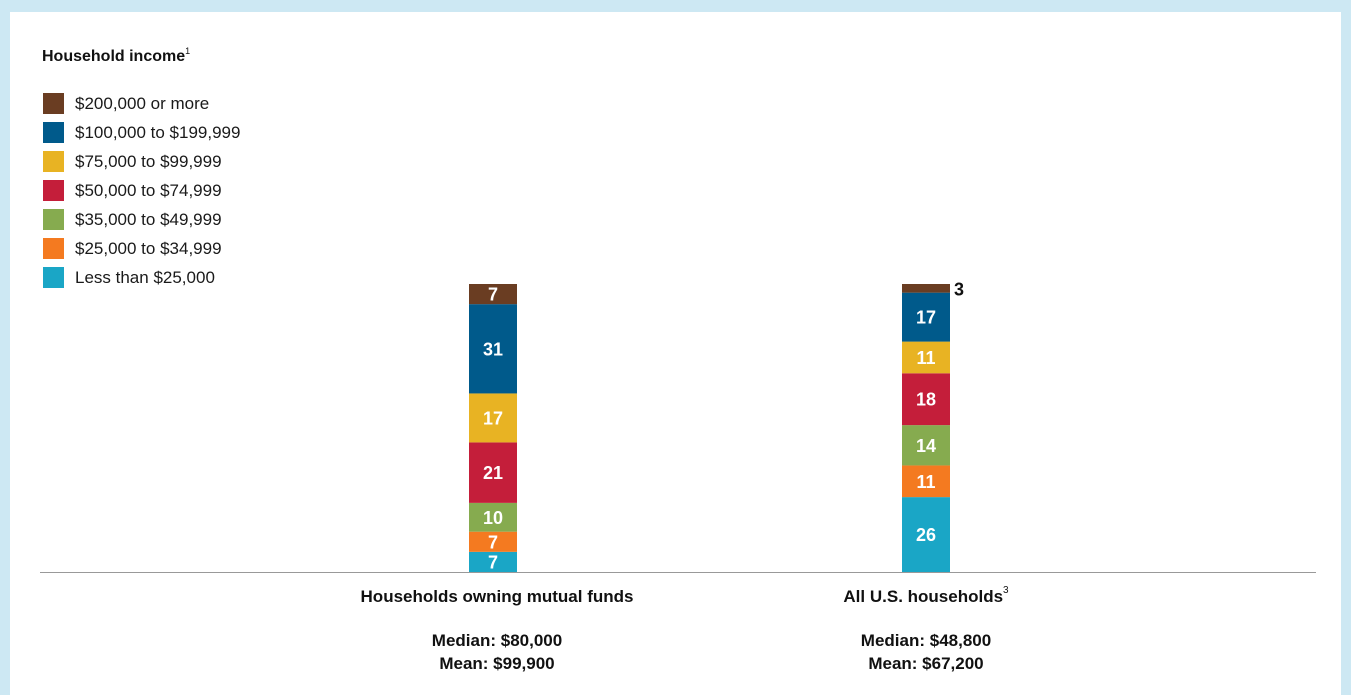  I want to click on category-label-all-households: All U.S. households3, so click(926, 595).